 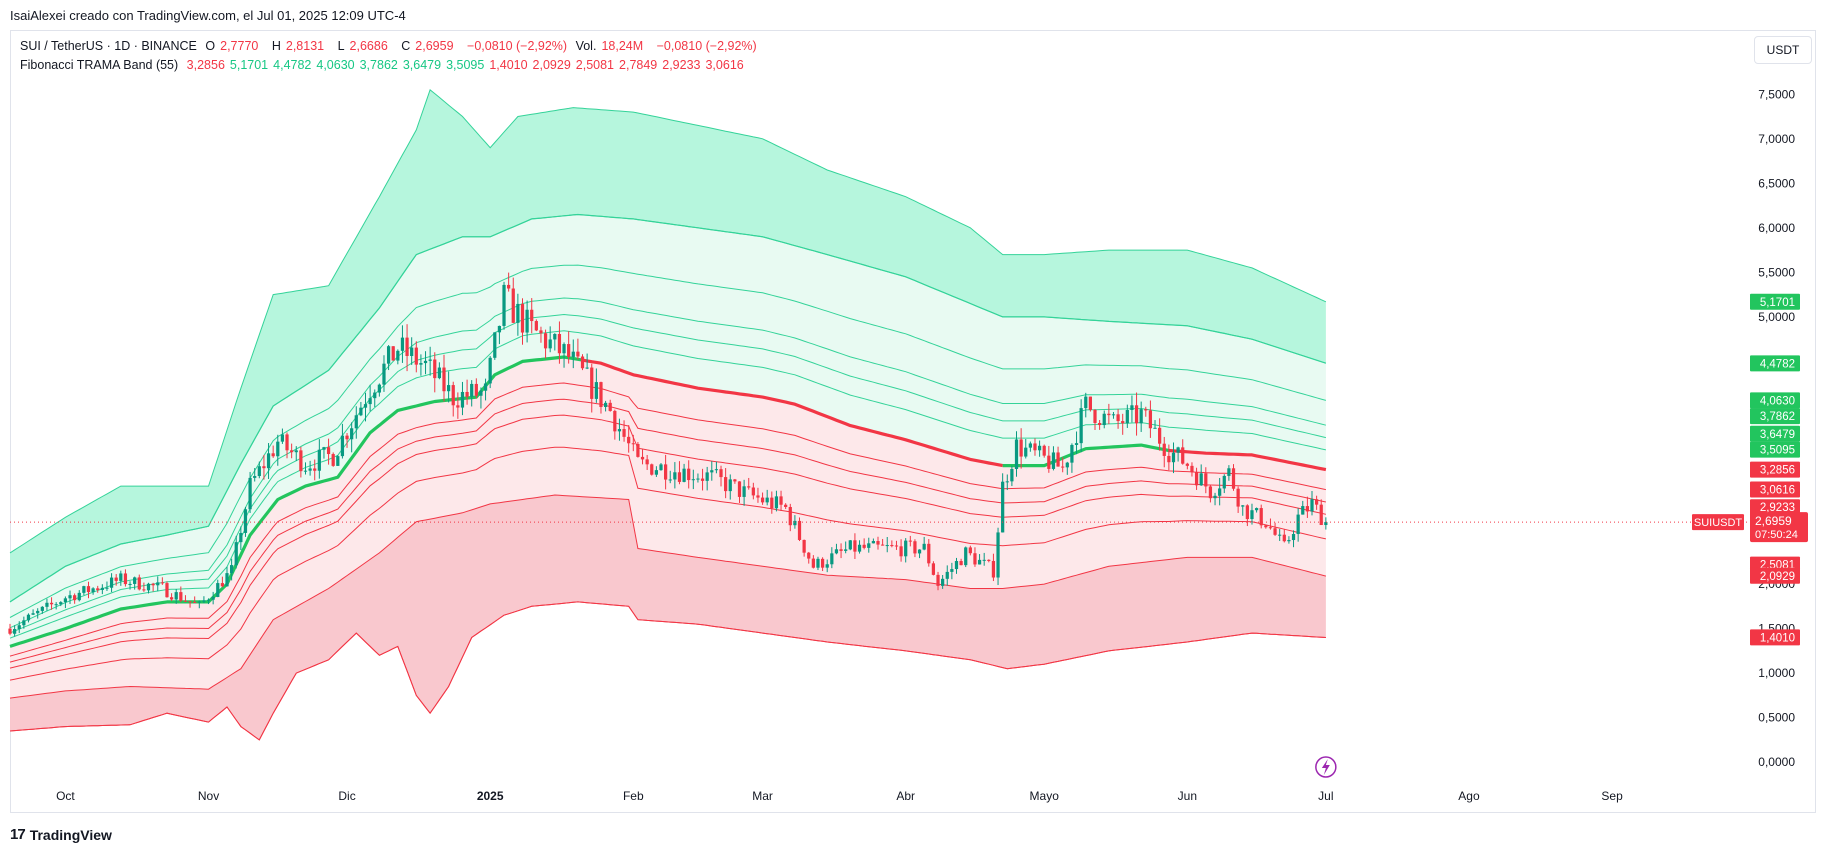 I want to click on axis-badge-label: 4,0630, so click(x=1777, y=401).